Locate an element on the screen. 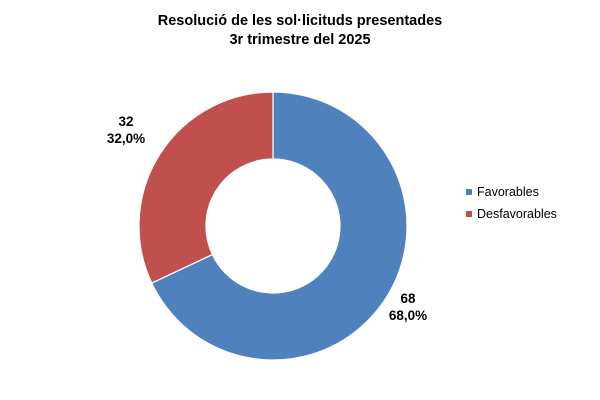 The height and width of the screenshot is (400, 600). donut-slice-desfavorables is located at coordinates (206, 187).